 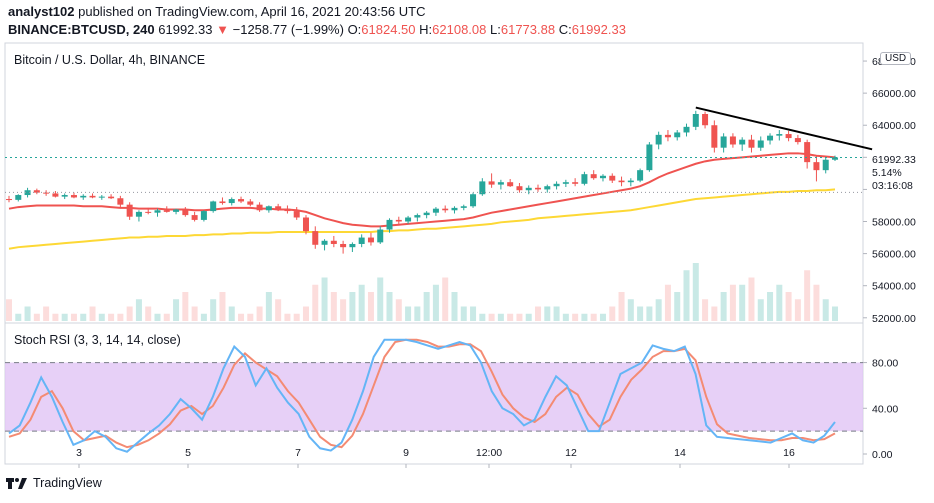 What do you see at coordinates (110, 60) in the screenshot?
I see `panel-title: Bitcoin / U.S. Dollar, 4h, BINANCE` at bounding box center [110, 60].